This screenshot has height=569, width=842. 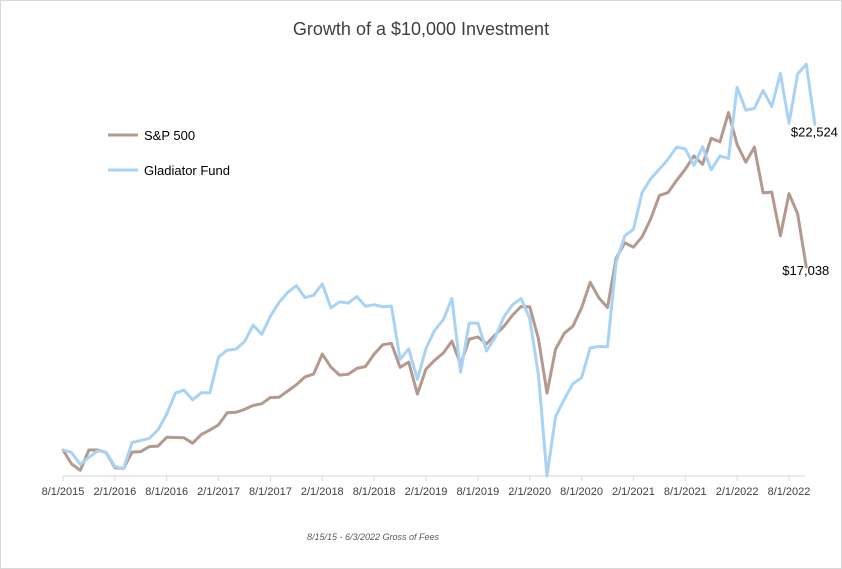 What do you see at coordinates (805, 270) in the screenshot?
I see `end-label-sp500: $17,038` at bounding box center [805, 270].